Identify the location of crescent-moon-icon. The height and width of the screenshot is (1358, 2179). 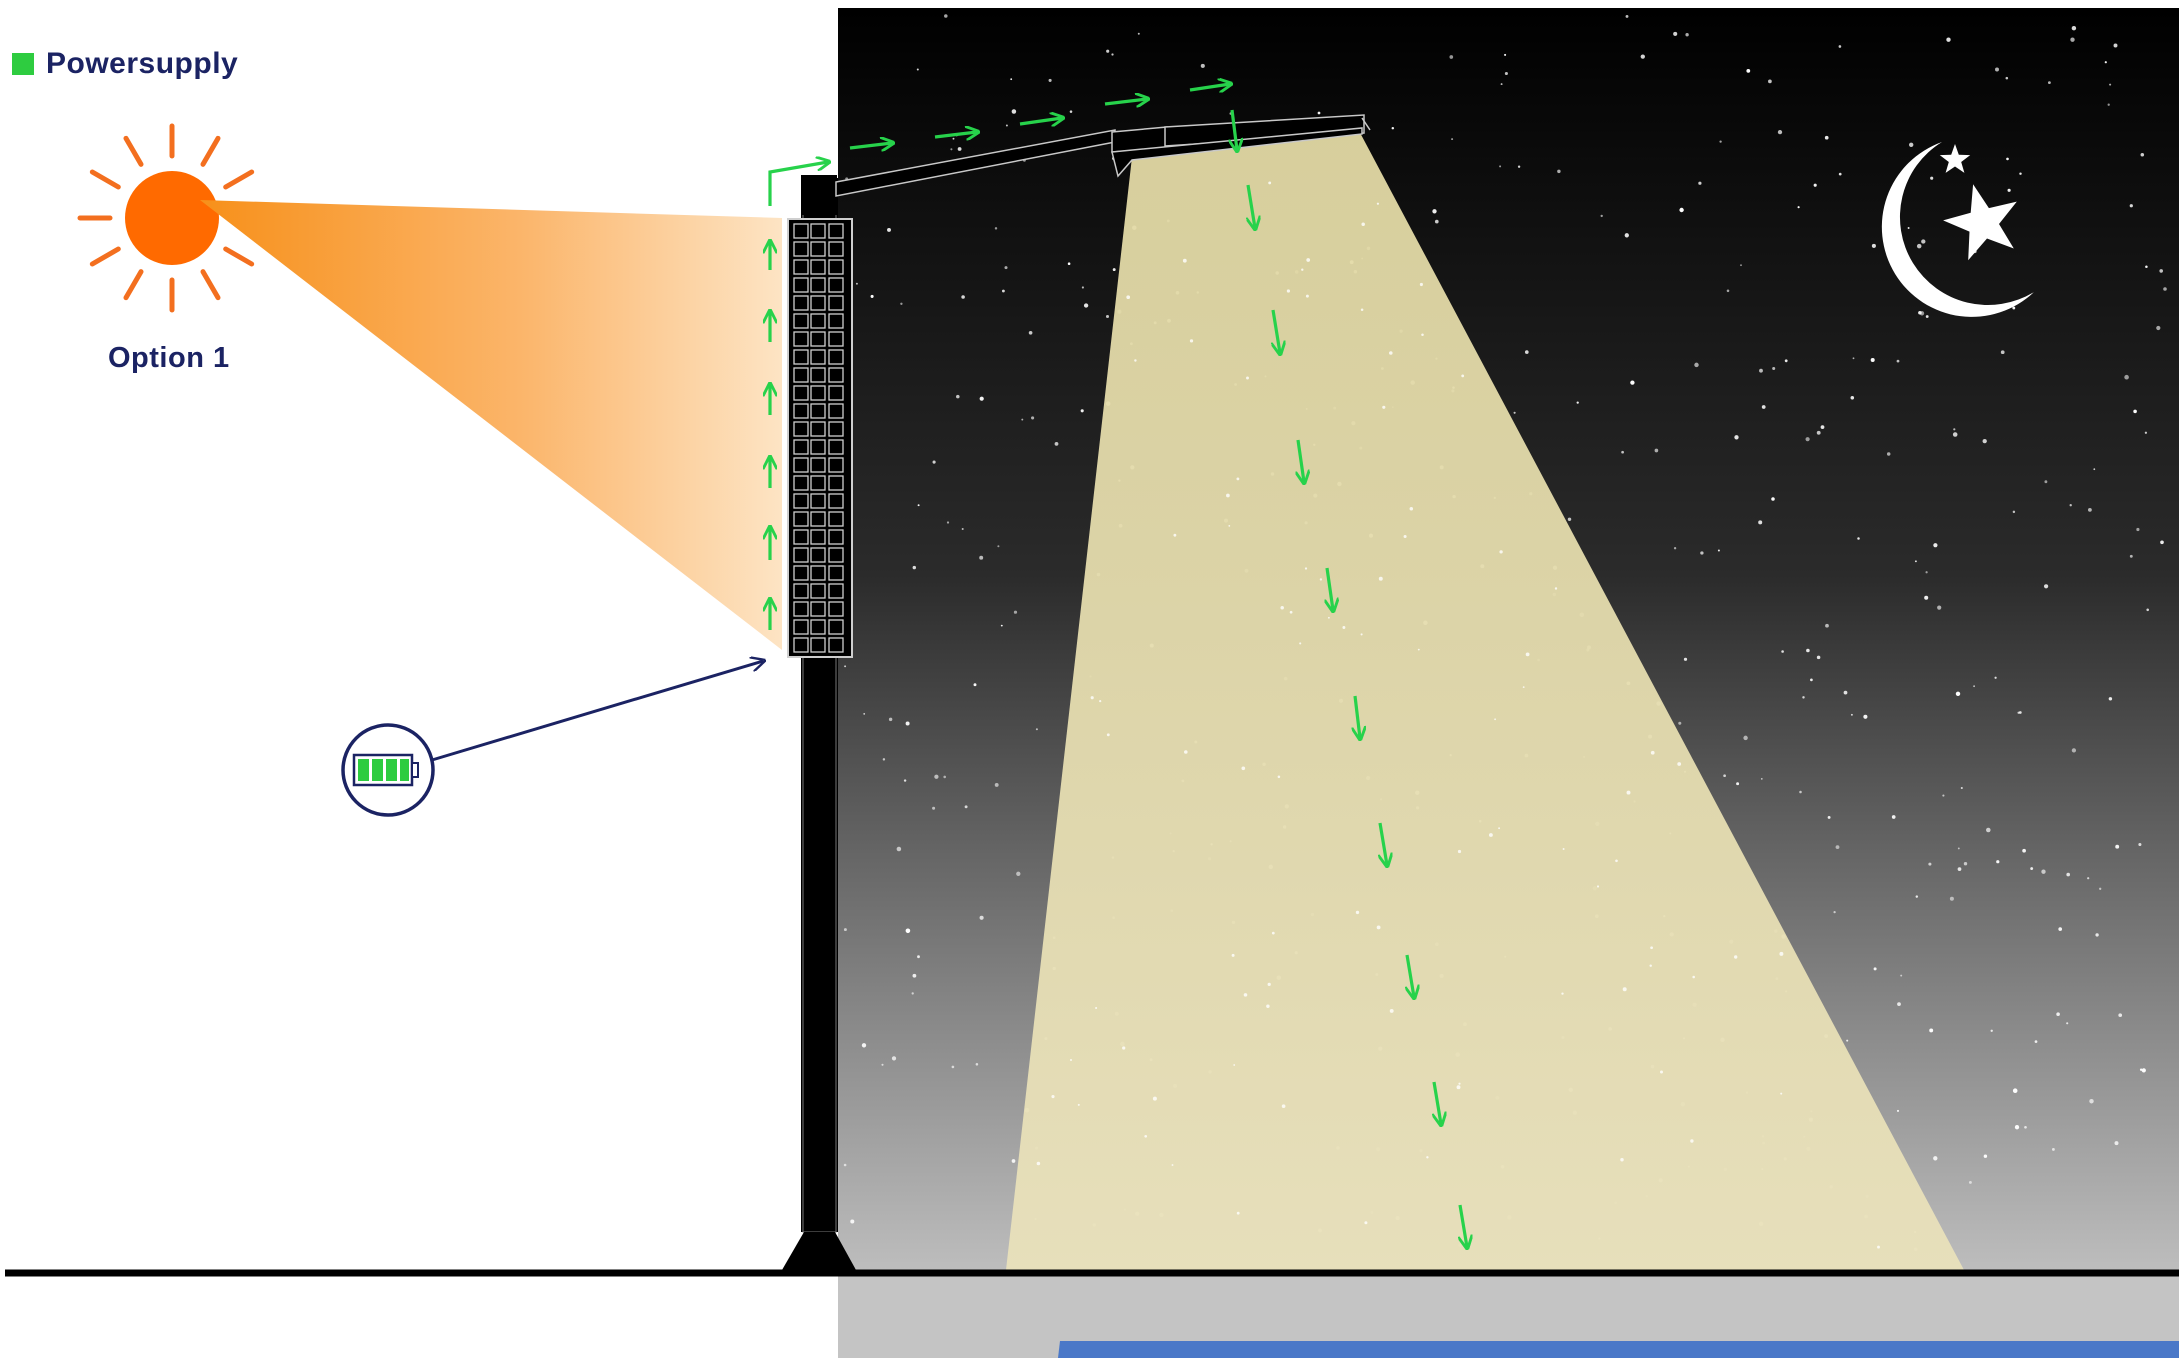
(1957, 229).